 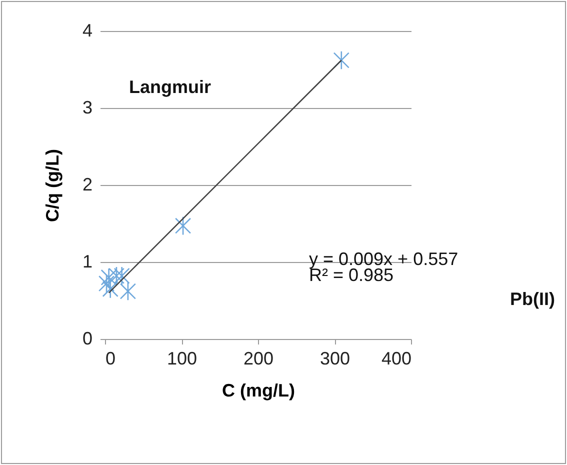 I want to click on y-tick-label: 1, so click(x=87, y=262).